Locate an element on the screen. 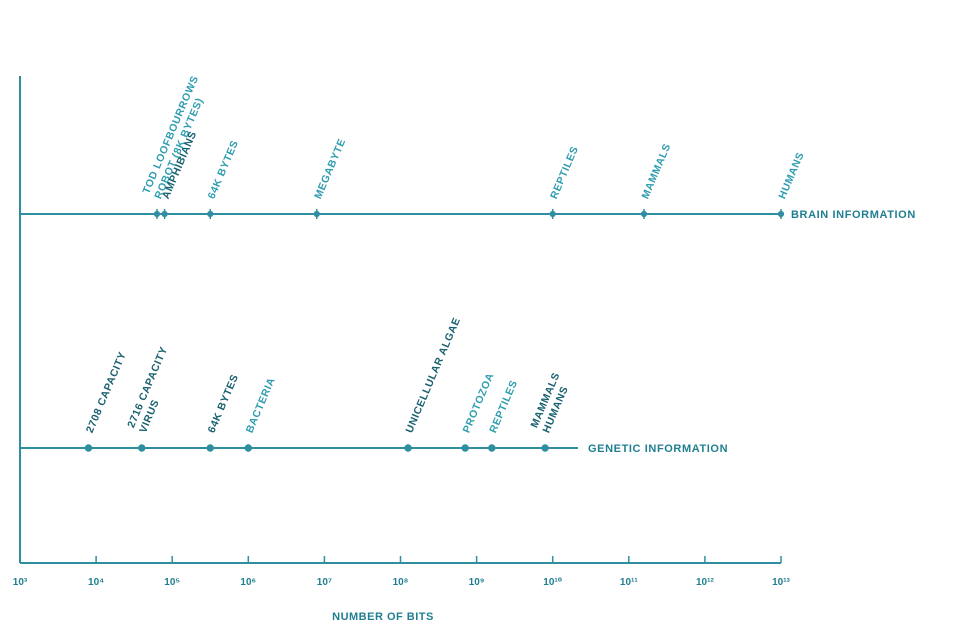 This screenshot has height=632, width=975. x-axis-label: NUMBER OF BITS is located at coordinates (383, 617).